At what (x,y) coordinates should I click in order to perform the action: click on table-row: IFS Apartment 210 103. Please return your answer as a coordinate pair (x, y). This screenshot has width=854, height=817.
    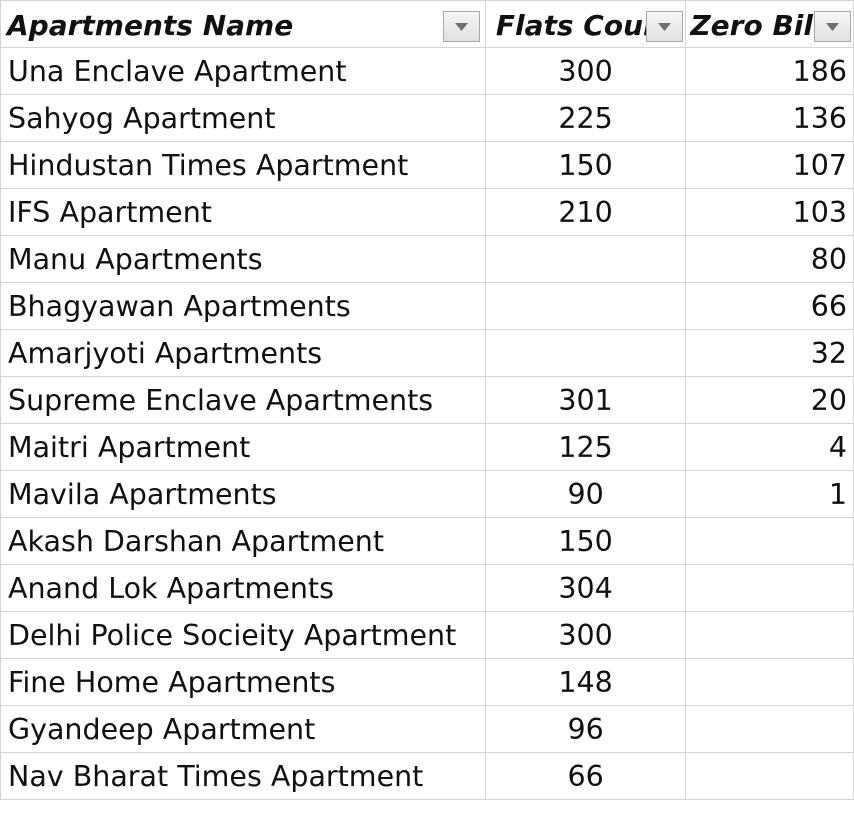
    Looking at the image, I should click on (427, 212).